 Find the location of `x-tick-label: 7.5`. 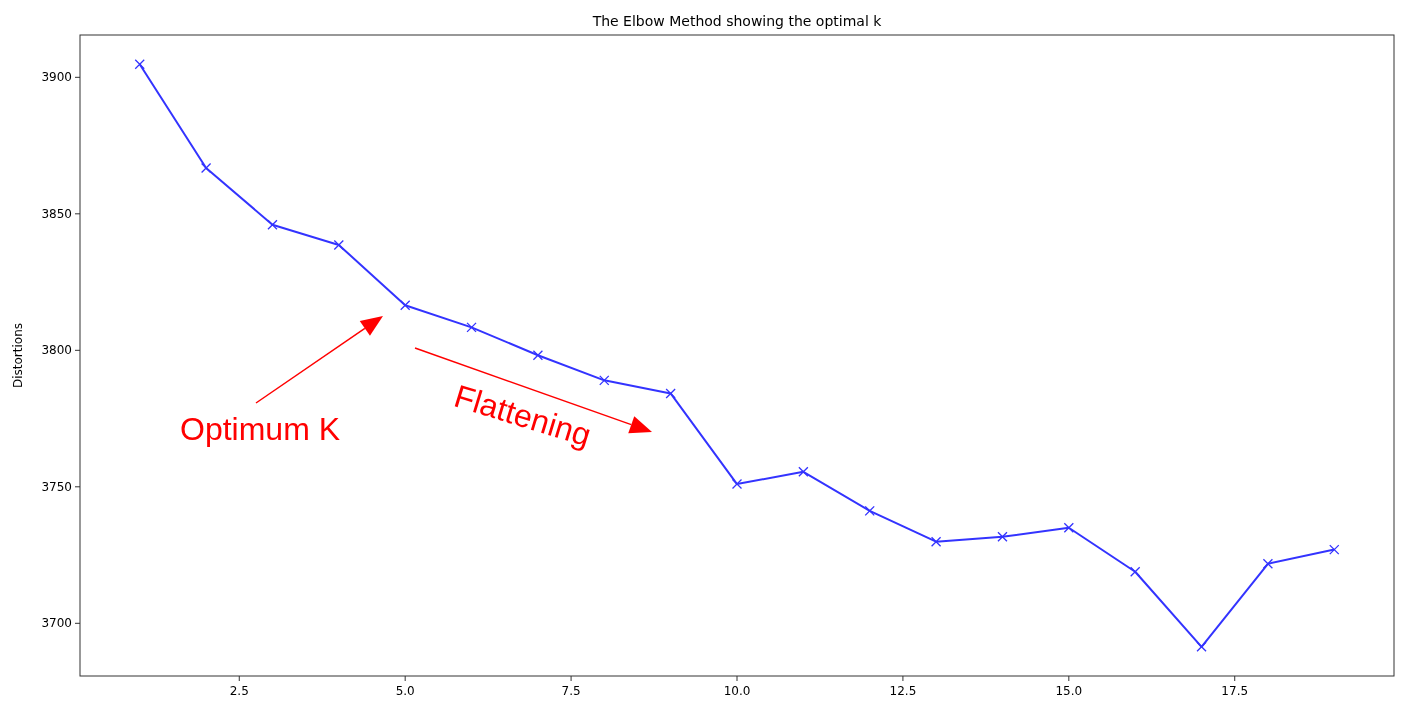

x-tick-label: 7.5 is located at coordinates (571, 691).